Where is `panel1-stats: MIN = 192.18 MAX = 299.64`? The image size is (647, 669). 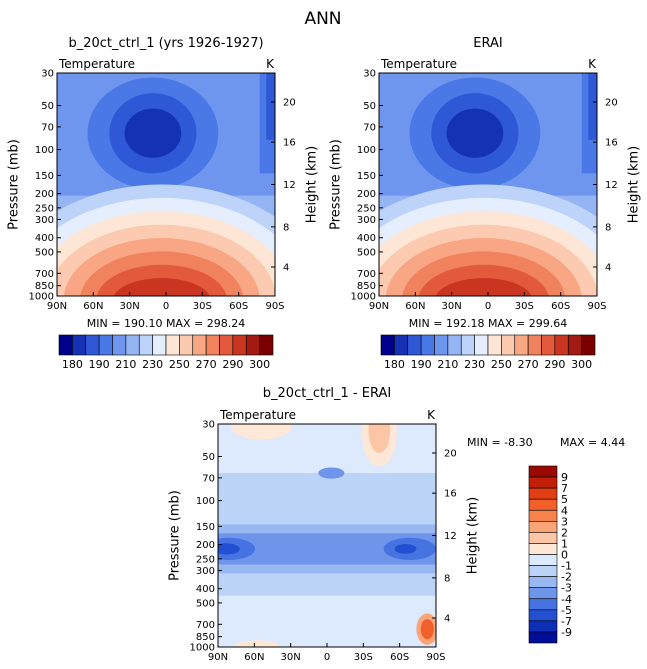 panel1-stats: MIN = 192.18 MAX = 299.64 is located at coordinates (488, 323).